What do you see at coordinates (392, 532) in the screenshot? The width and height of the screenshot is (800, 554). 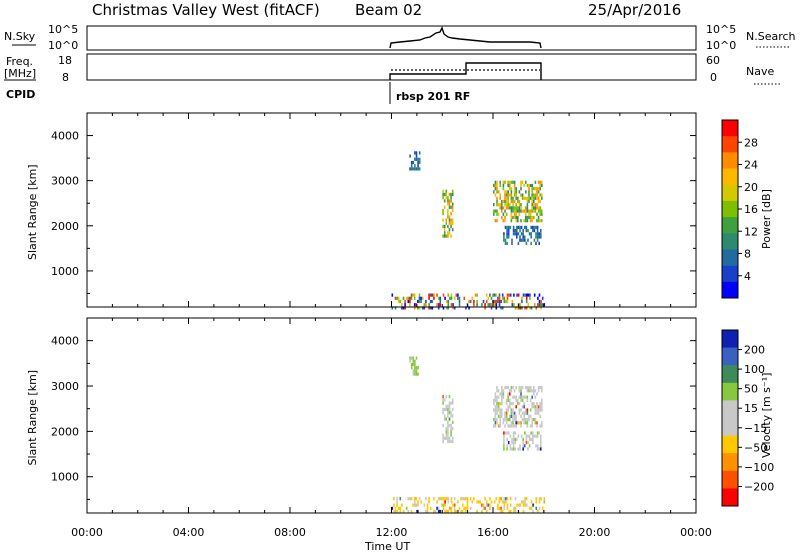 I see `time-tick-label: 12:00` at bounding box center [392, 532].